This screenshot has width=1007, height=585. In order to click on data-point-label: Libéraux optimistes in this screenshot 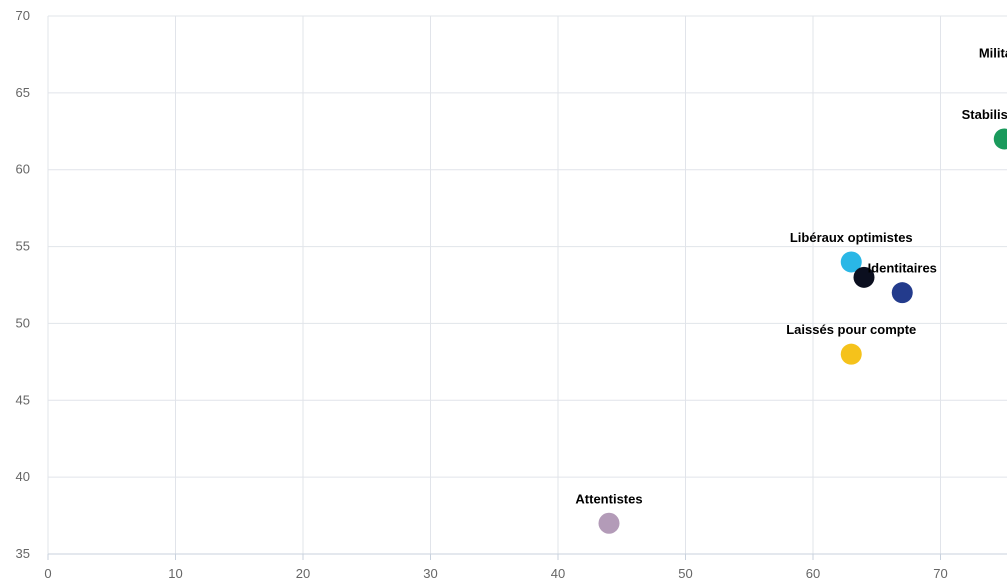, I will do `click(851, 237)`.